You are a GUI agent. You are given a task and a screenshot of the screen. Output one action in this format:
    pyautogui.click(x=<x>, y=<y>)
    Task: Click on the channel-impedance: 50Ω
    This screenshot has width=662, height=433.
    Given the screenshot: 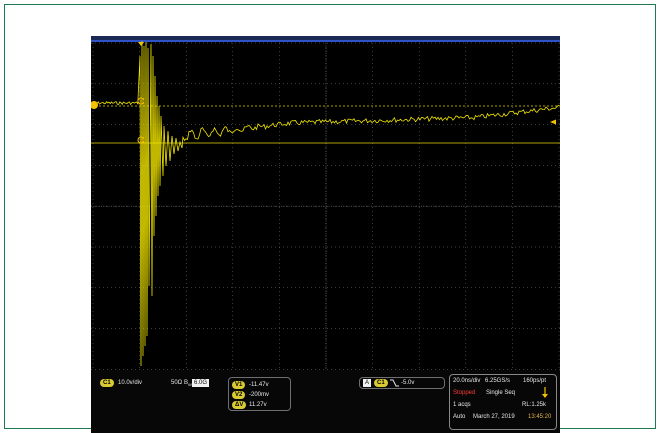 What is the action you would take?
    pyautogui.click(x=177, y=383)
    